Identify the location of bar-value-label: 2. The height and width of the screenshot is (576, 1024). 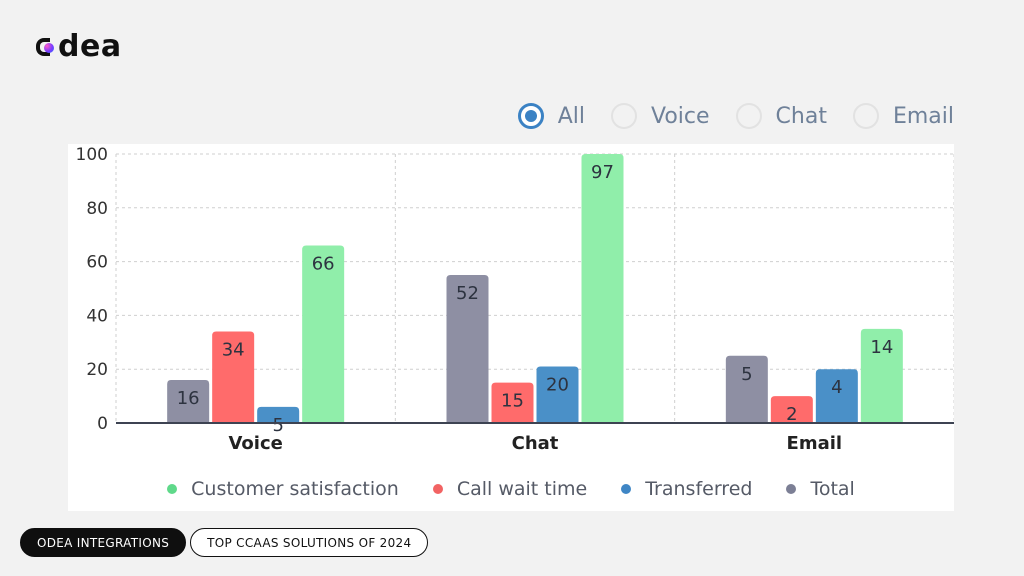
(791, 414).